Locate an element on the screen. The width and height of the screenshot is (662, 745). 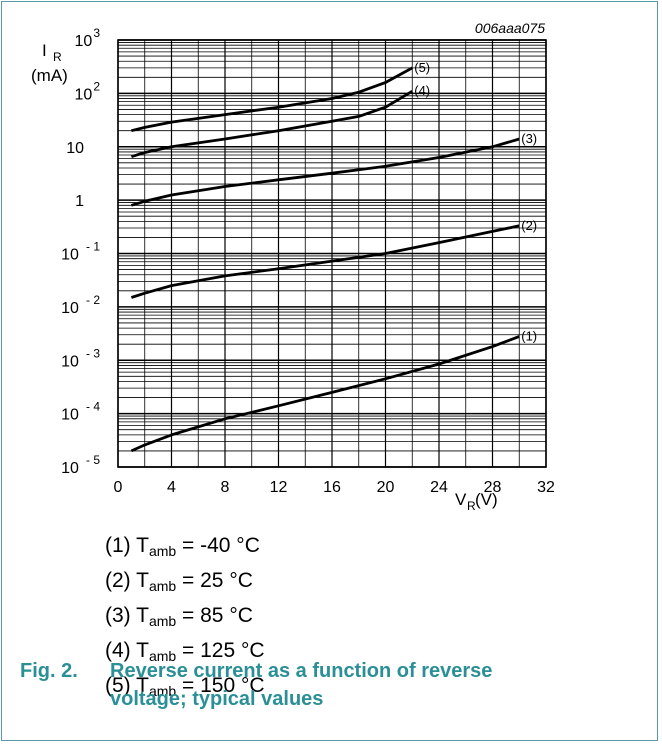
legend-item-3: (3) Tamb = 85 °C is located at coordinates (185, 618).